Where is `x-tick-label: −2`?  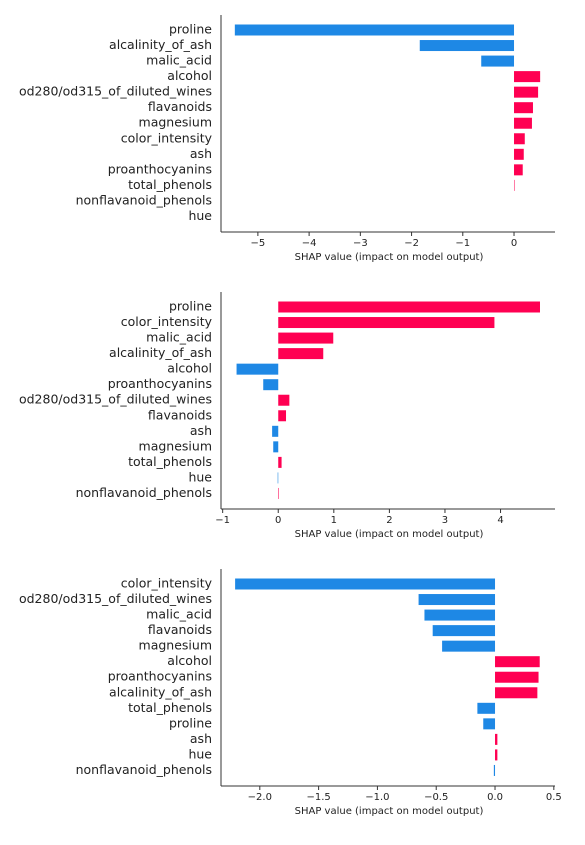 x-tick-label: −2 is located at coordinates (411, 243).